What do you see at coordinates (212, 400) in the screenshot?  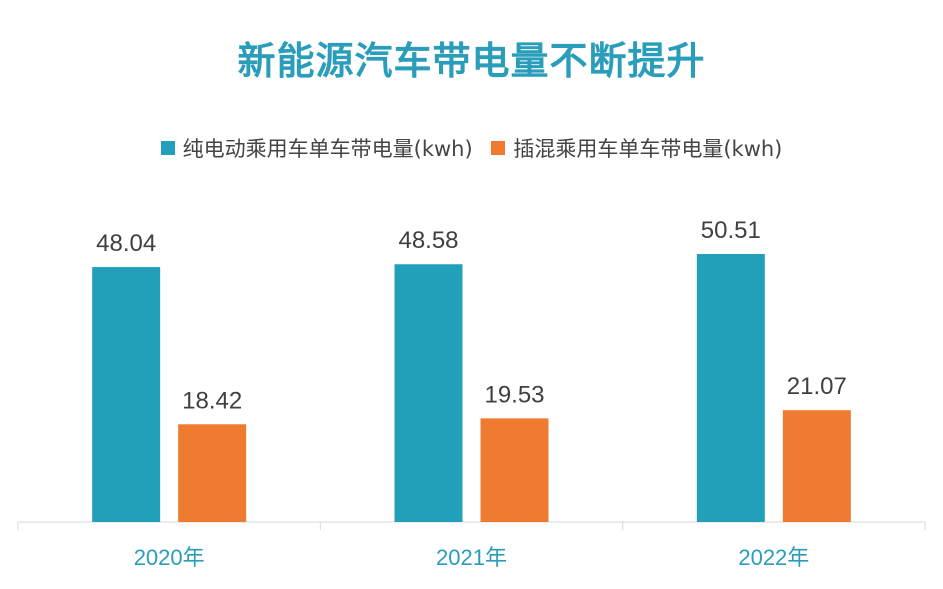 I see `data-label-phev-0: 18.42` at bounding box center [212, 400].